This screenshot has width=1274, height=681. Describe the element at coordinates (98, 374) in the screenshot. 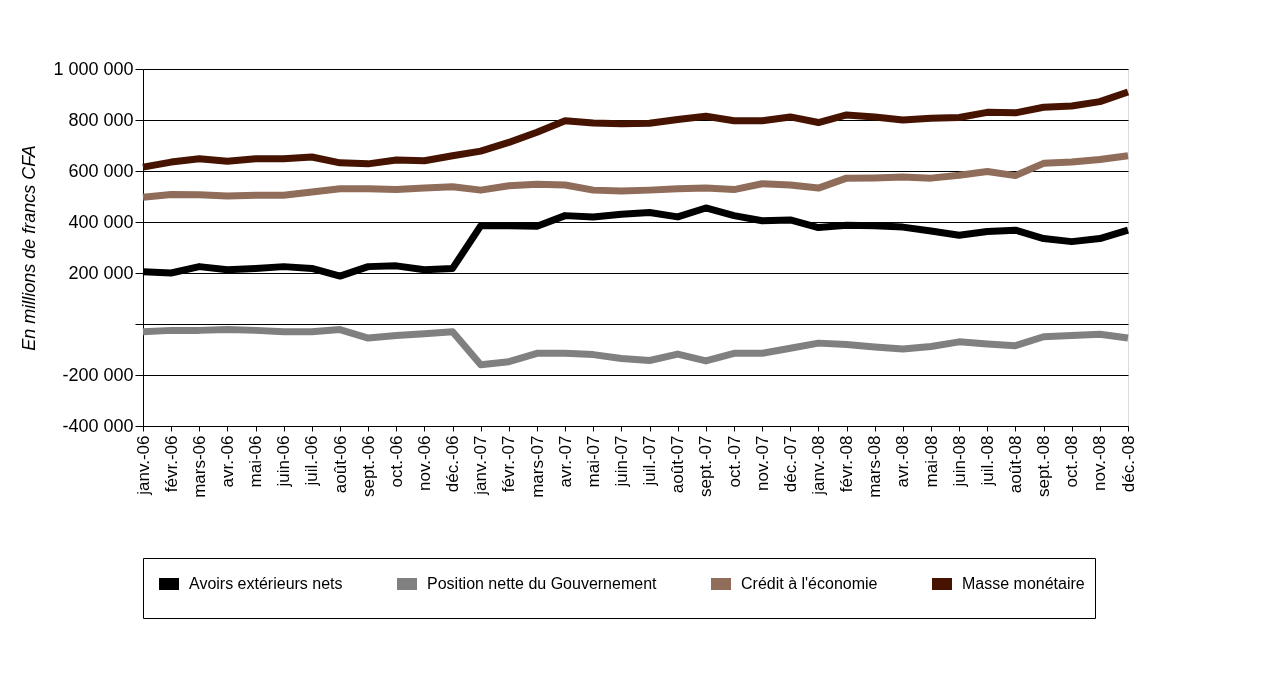

I see `y-tick-label: -200 000` at that location.